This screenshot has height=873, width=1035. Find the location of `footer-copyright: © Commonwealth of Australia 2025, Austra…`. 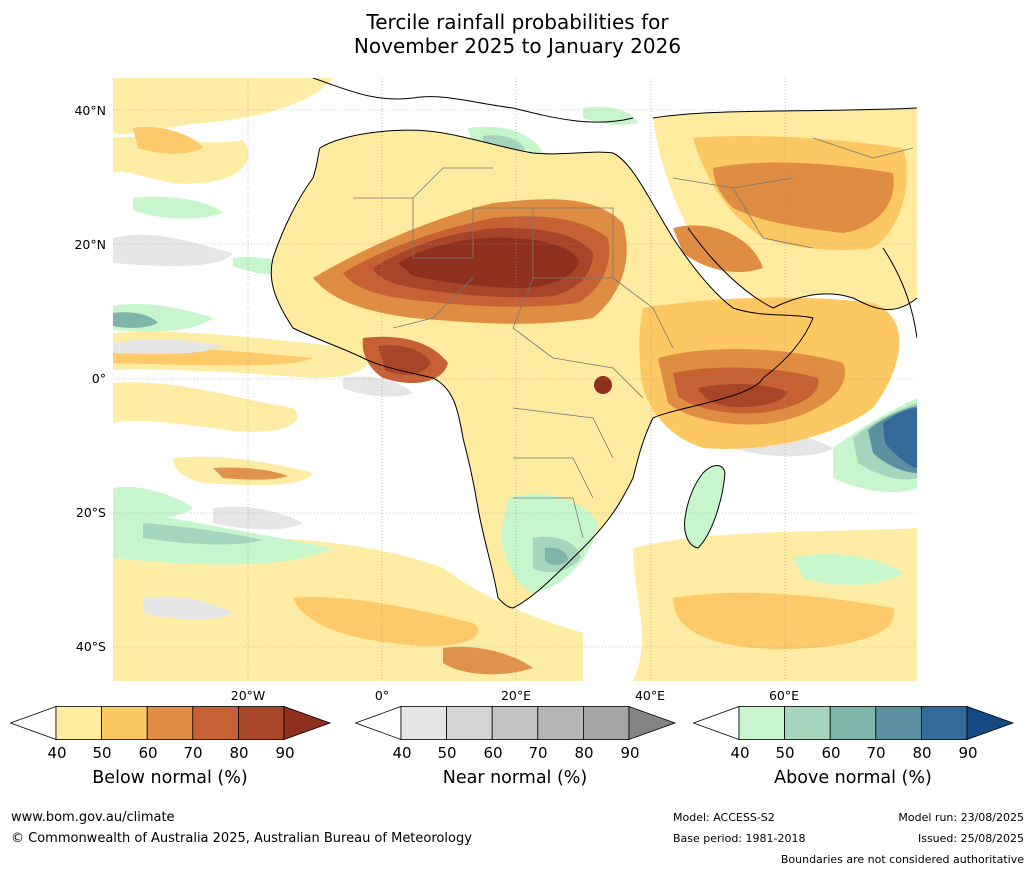

footer-copyright: © Commonwealth of Australia 2025, Austra… is located at coordinates (241, 838).